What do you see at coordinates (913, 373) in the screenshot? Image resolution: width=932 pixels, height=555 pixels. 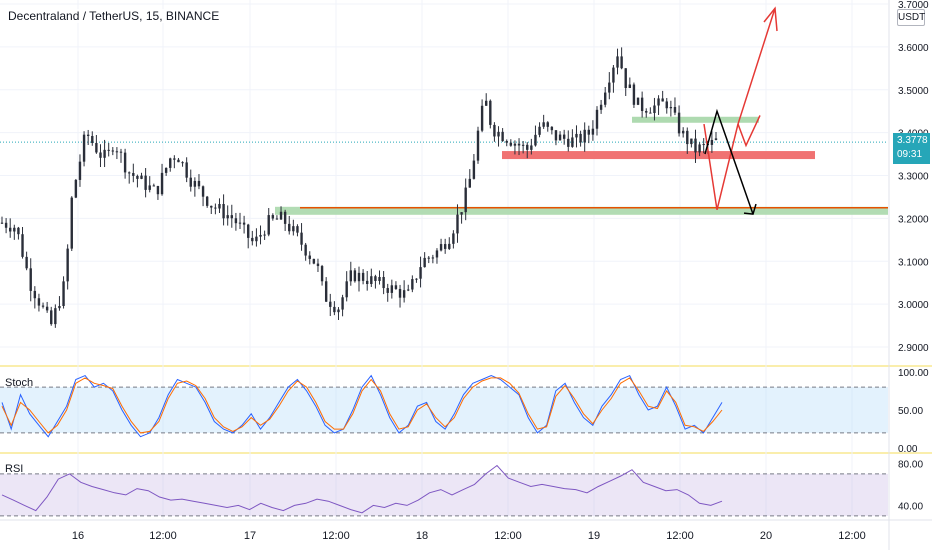 I see `stoch-tick-label: 100.00` at bounding box center [913, 373].